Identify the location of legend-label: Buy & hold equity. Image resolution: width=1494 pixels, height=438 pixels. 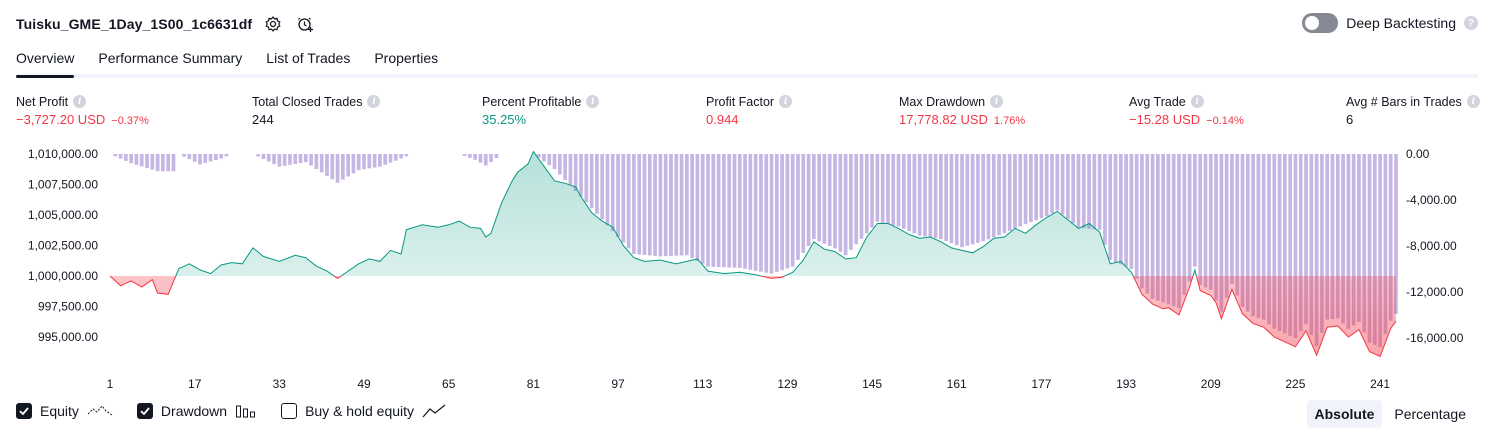
(360, 411).